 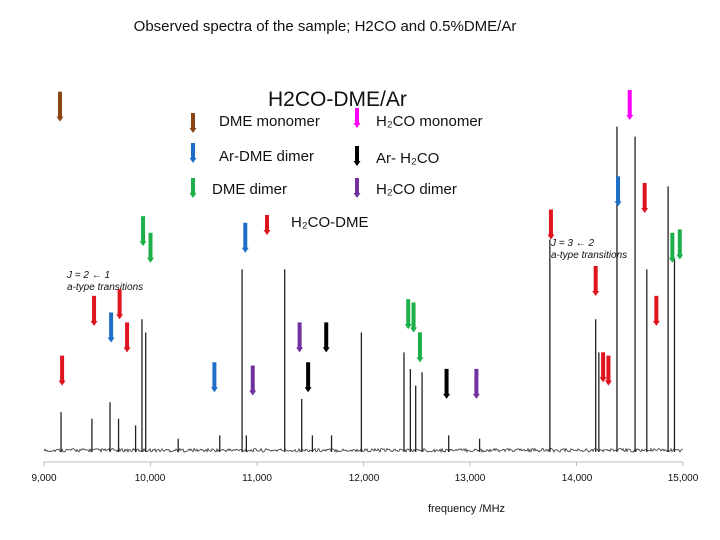 I want to click on legend-arrow-h2co-dme, so click(x=267, y=225).